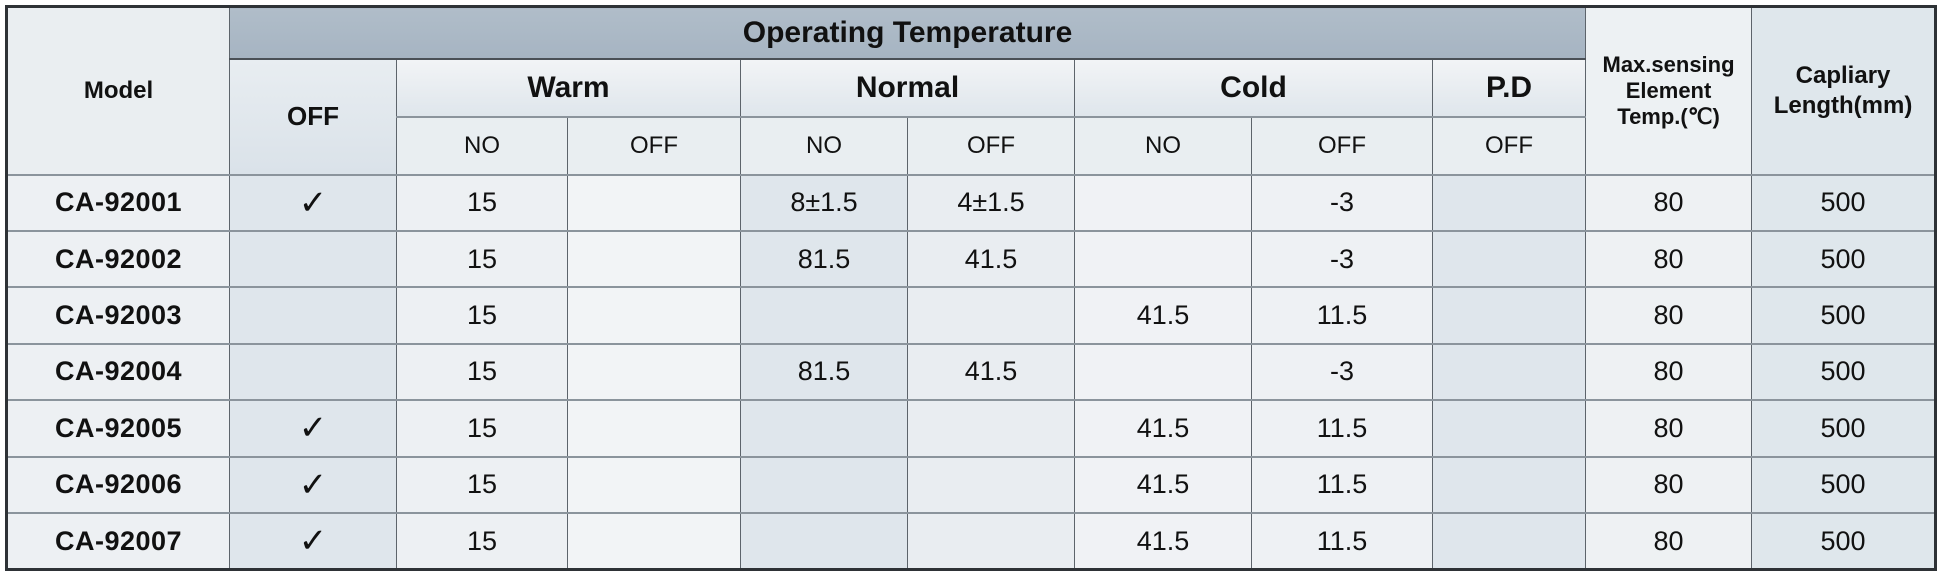  What do you see at coordinates (118, 90) in the screenshot?
I see `model-column-header: Model` at bounding box center [118, 90].